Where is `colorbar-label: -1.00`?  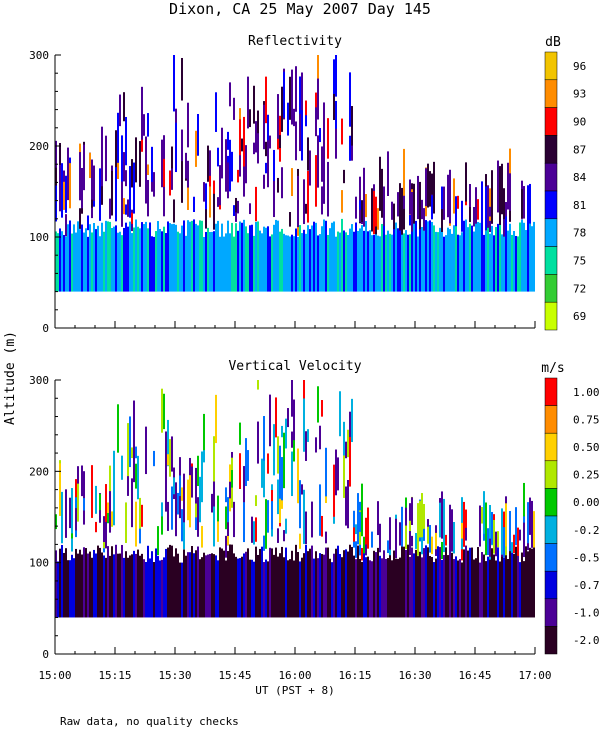
colorbar-label: -1.00 is located at coordinates (586, 613).